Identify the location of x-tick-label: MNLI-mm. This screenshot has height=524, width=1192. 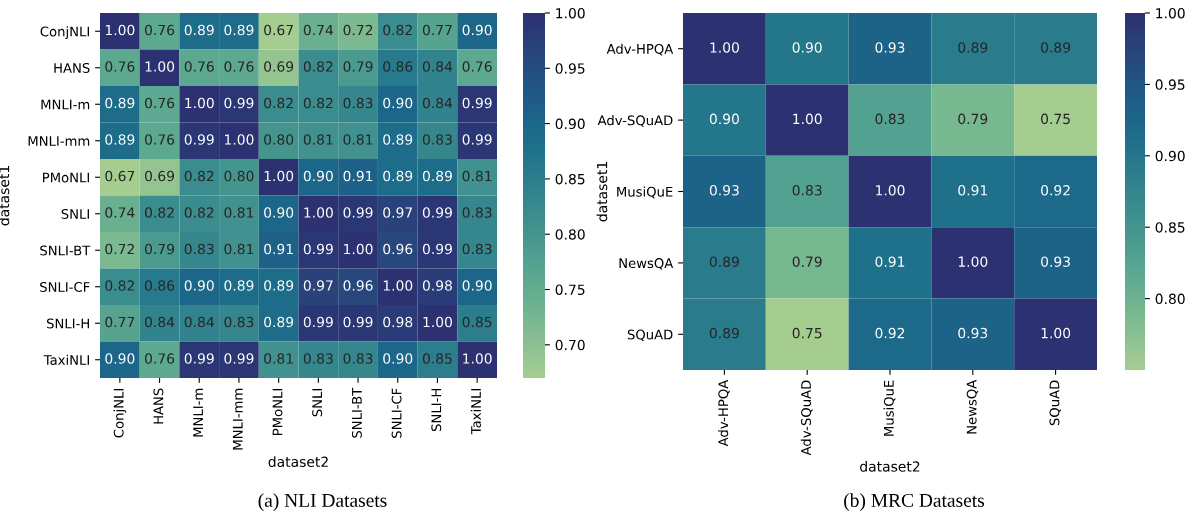
(237, 419).